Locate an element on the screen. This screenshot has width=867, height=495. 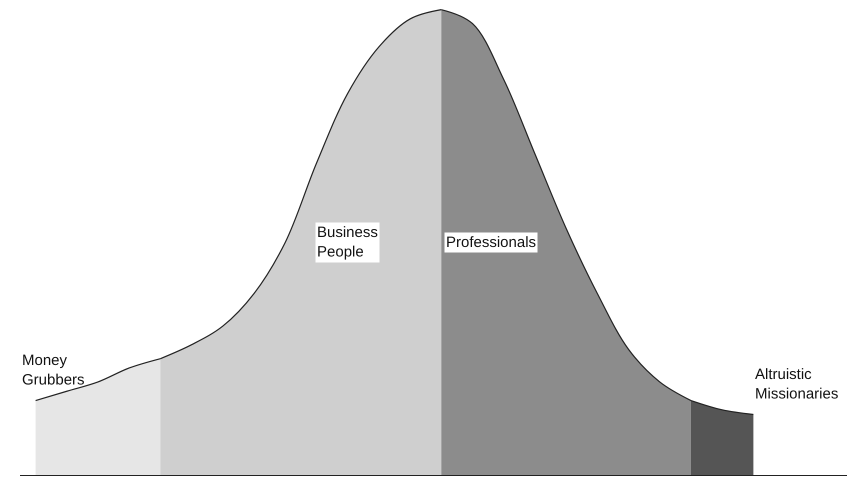
series-label: Business People is located at coordinates (347, 242).